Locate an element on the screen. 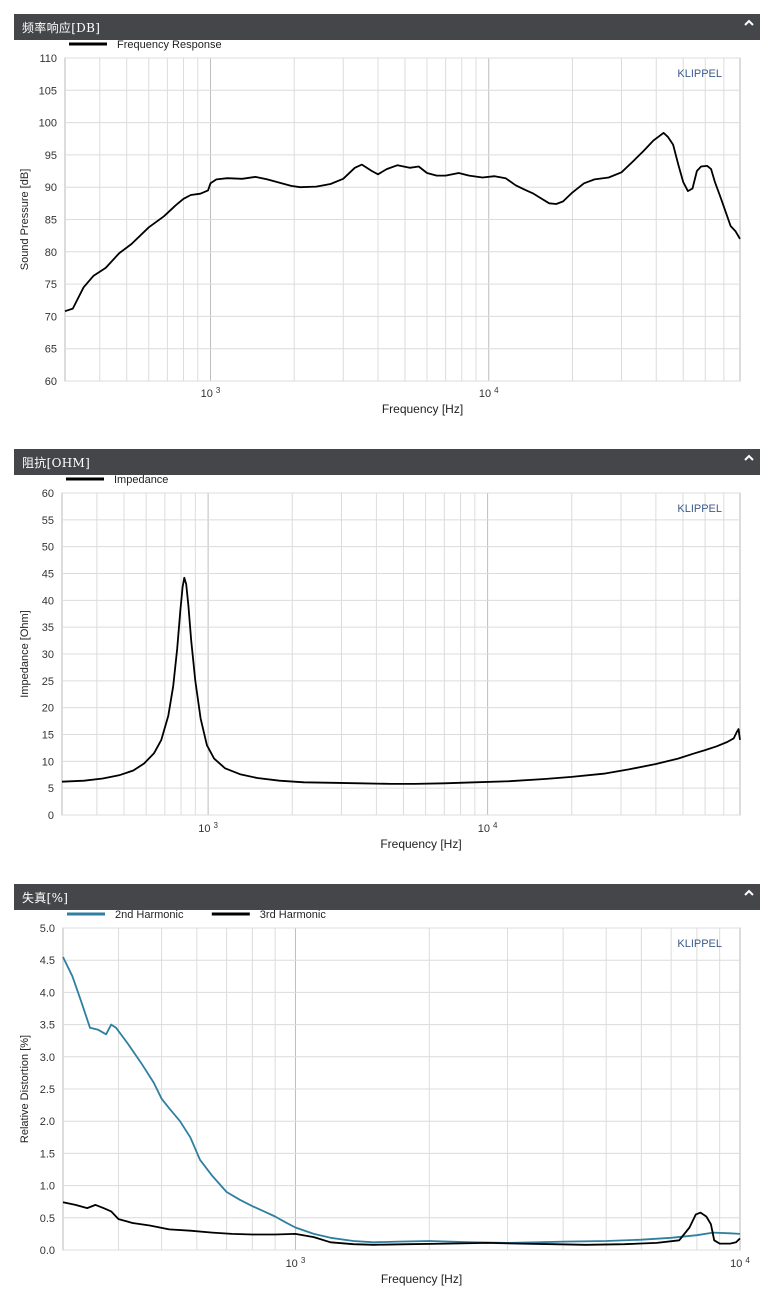  panel-header: 失真[%] is located at coordinates (387, 897).